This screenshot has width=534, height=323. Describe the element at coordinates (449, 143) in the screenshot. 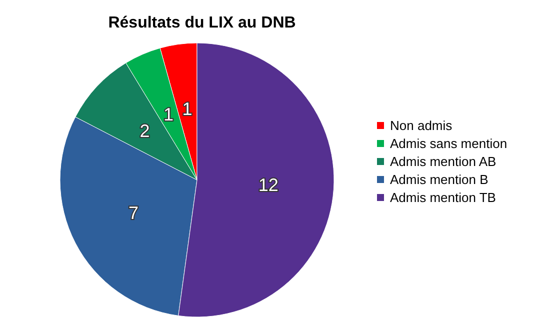

I see `legend-label: Admis sans mention` at that location.